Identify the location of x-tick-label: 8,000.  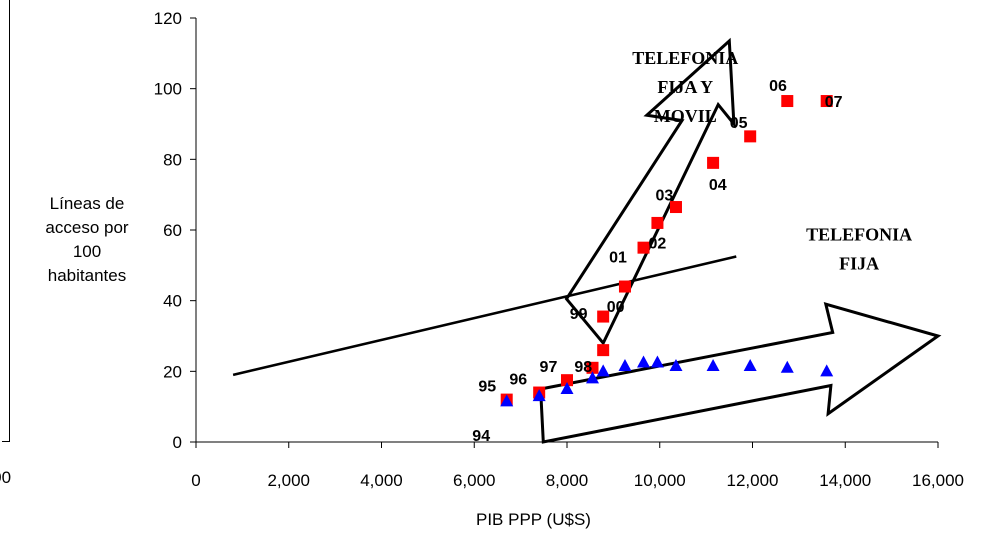
(567, 480).